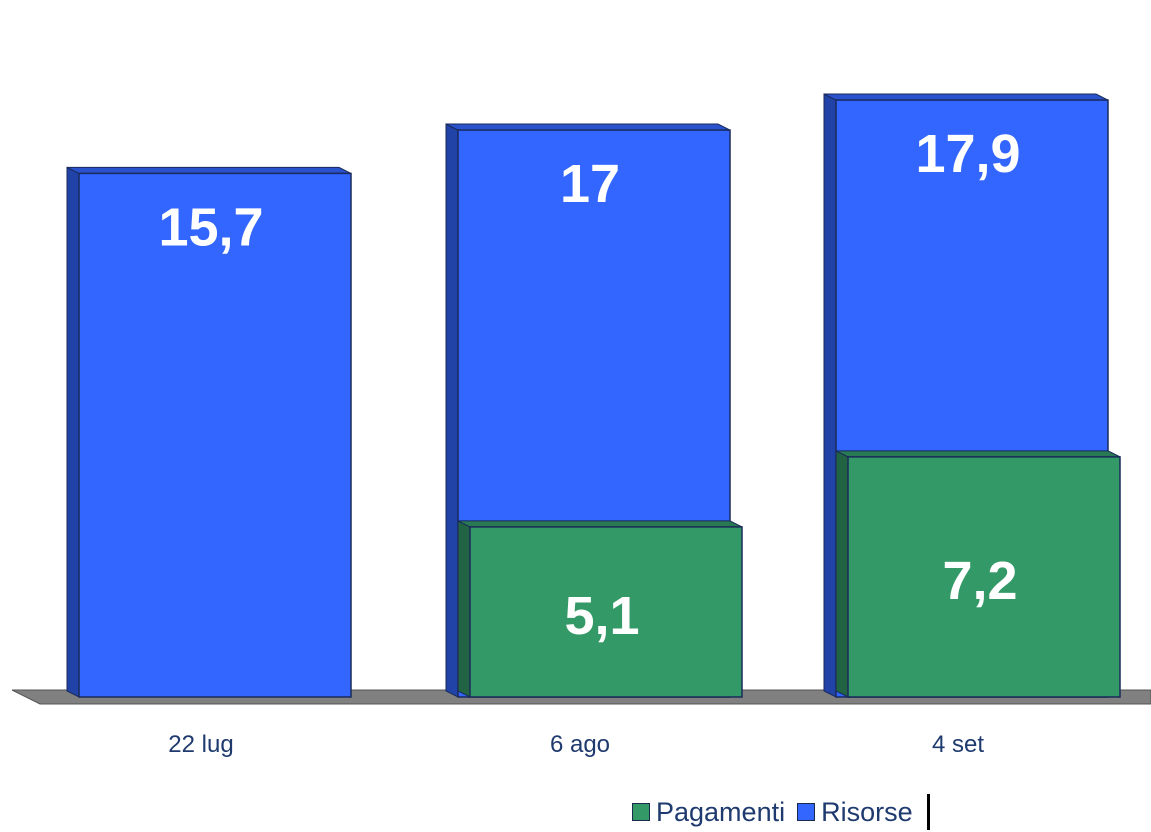 The width and height of the screenshot is (1151, 832). Describe the element at coordinates (958, 744) in the screenshot. I see `x-tick-label-2: 4 set` at that location.